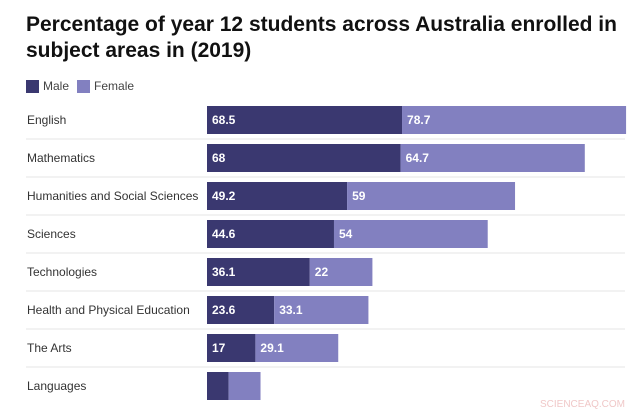  I want to click on category-label: Technologies, so click(62, 272).